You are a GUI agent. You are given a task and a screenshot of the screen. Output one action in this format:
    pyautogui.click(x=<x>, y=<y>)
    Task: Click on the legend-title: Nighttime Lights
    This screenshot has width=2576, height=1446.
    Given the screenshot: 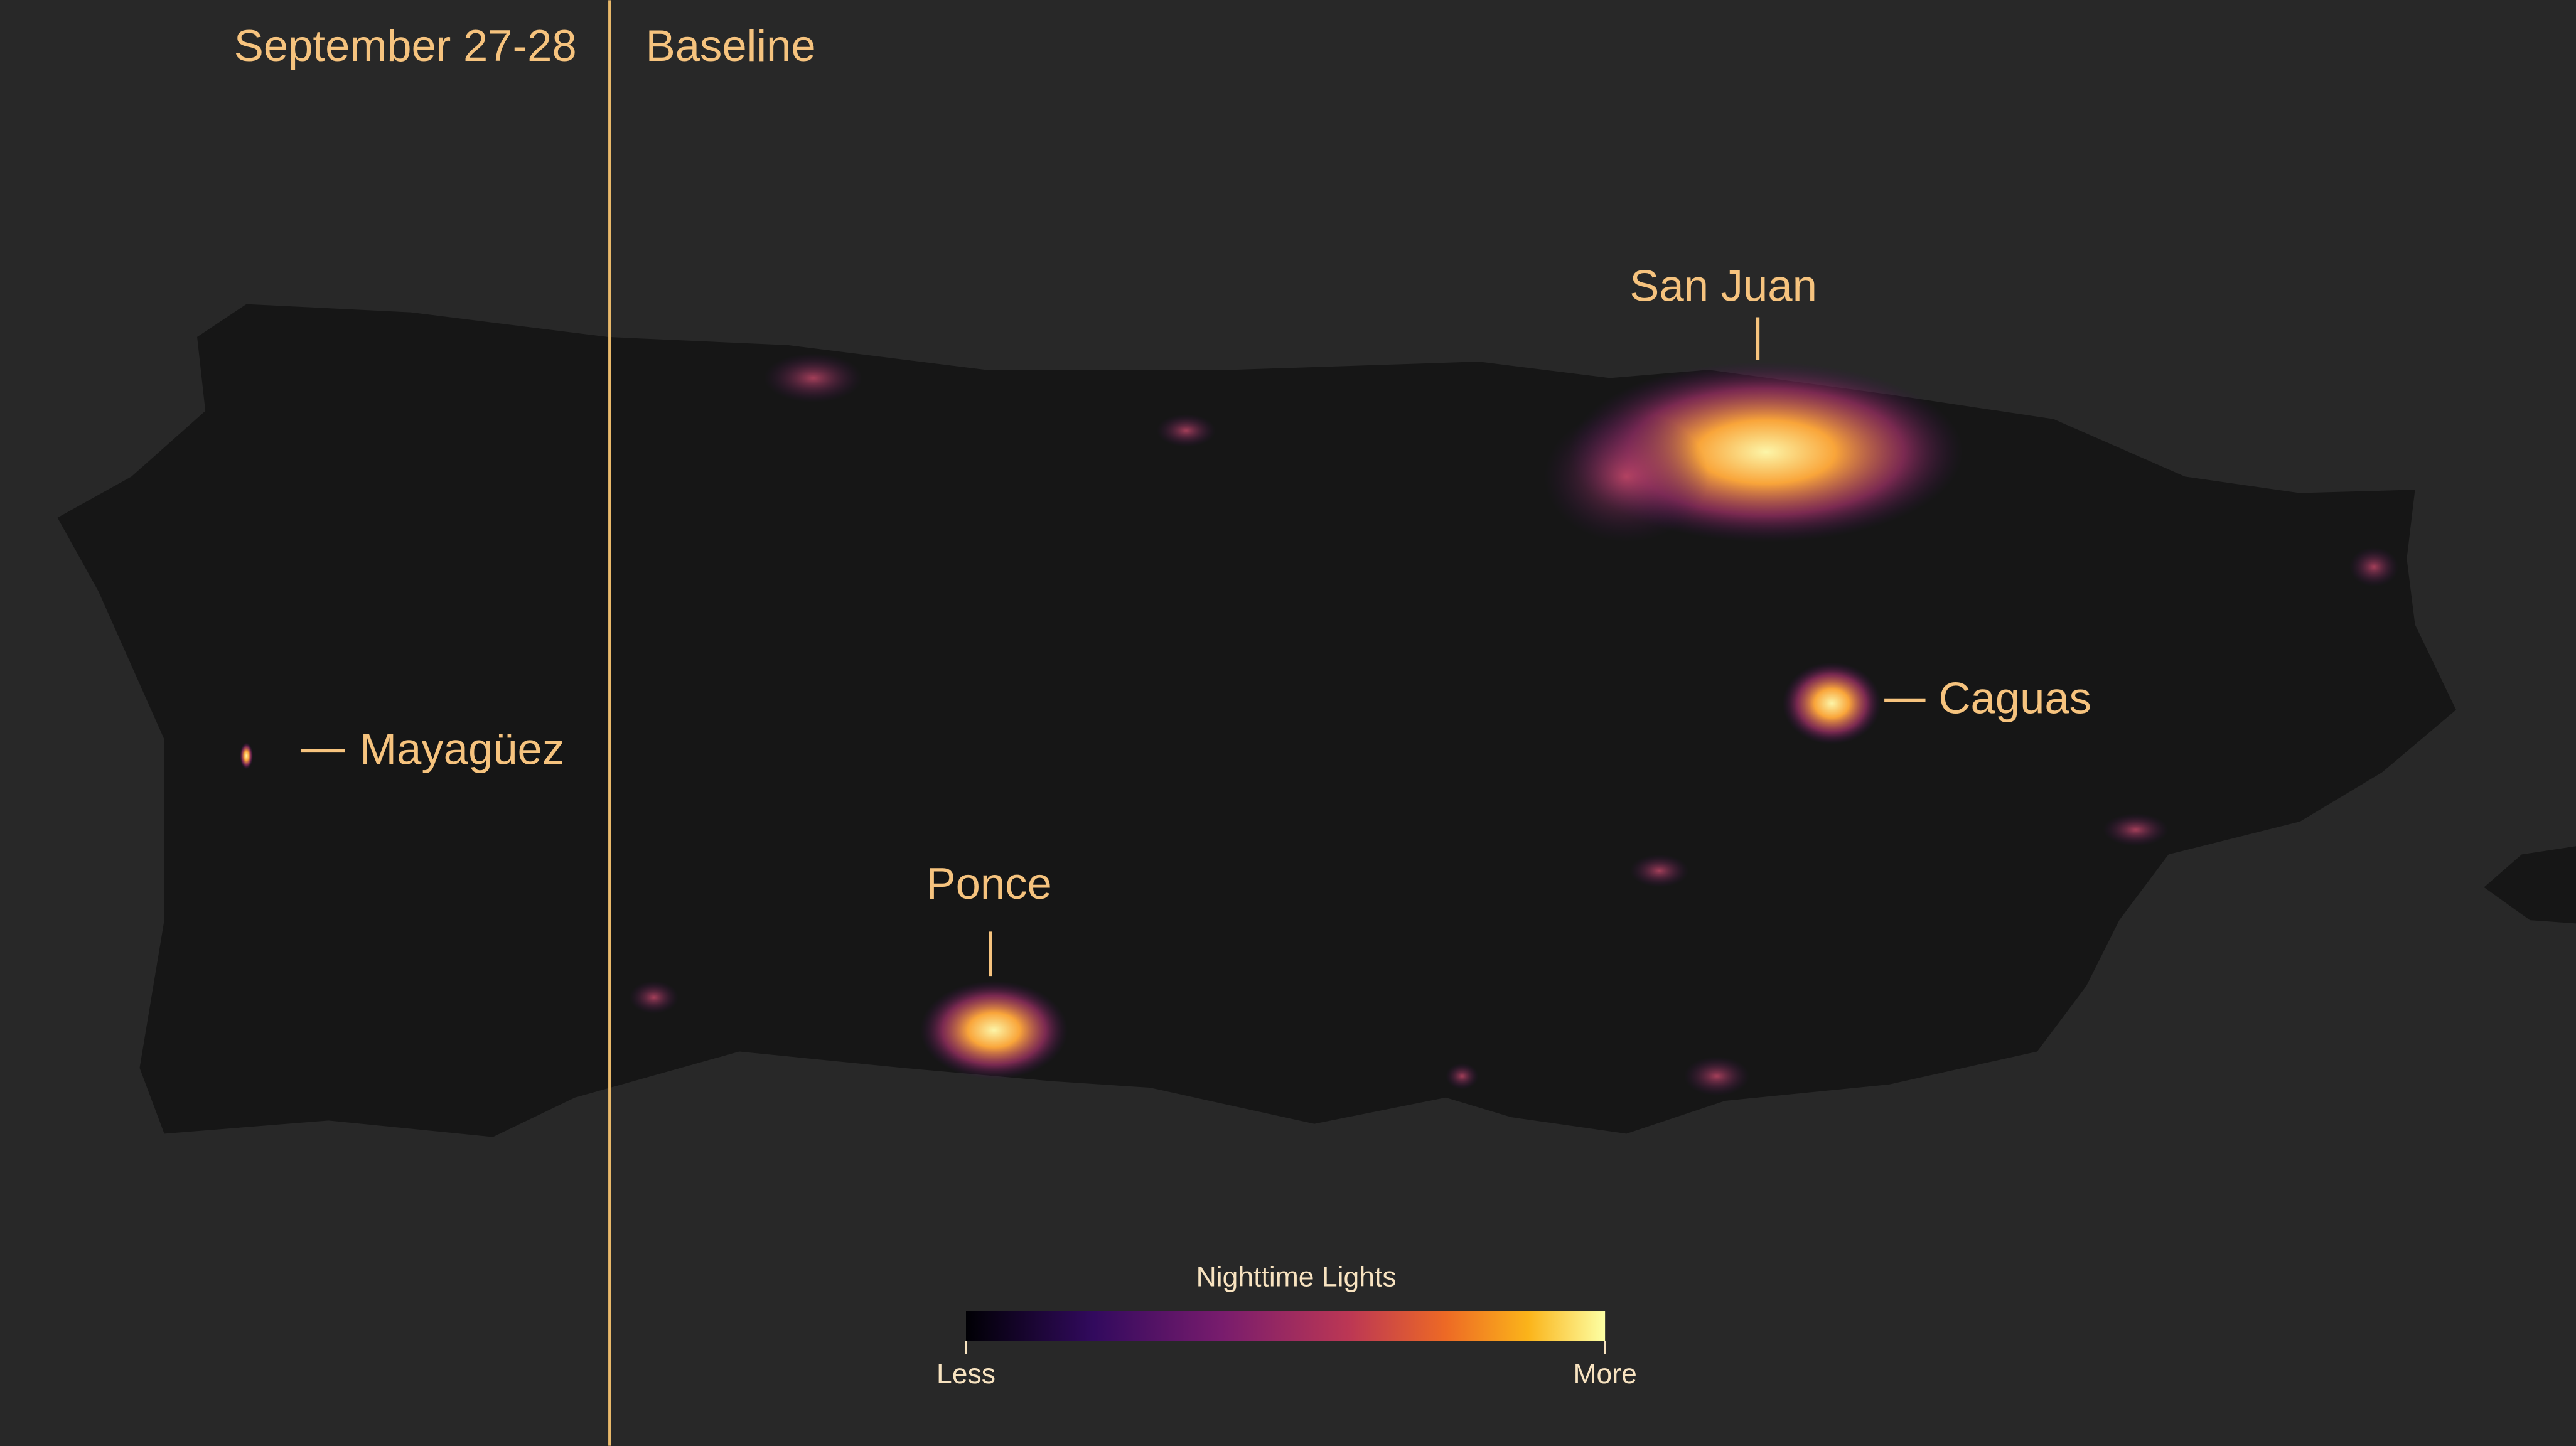 What is the action you would take?
    pyautogui.click(x=1296, y=1277)
    